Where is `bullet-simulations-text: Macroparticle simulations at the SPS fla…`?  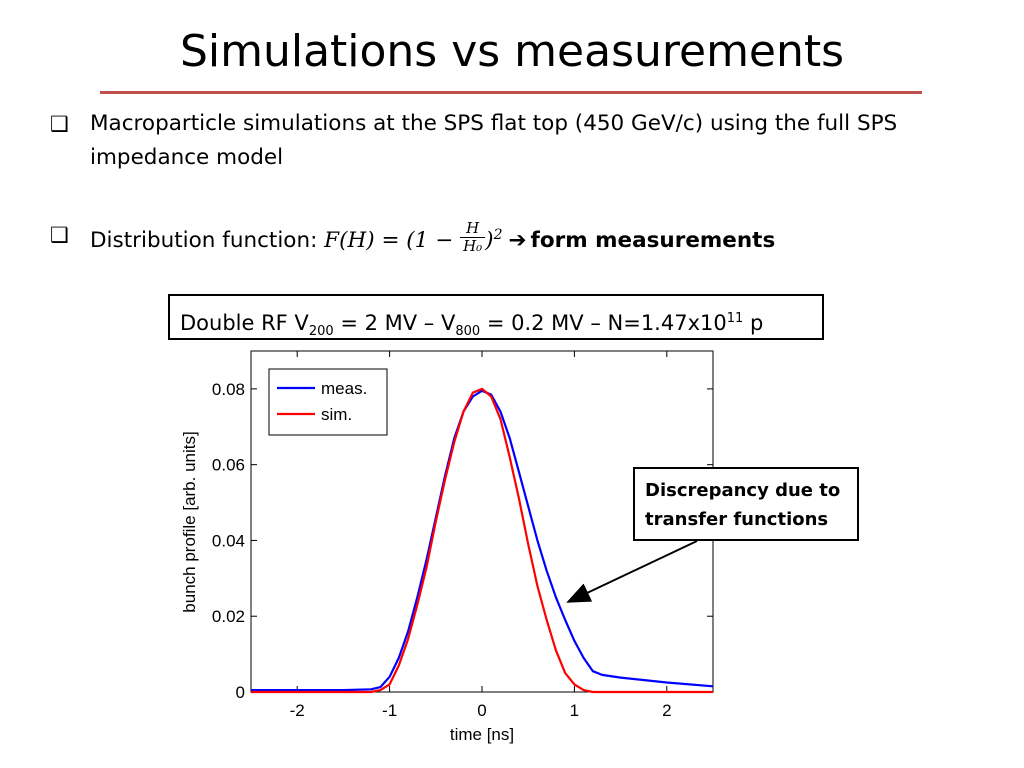 bullet-simulations-text: Macroparticle simulations at the SPS fla… is located at coordinates (493, 141).